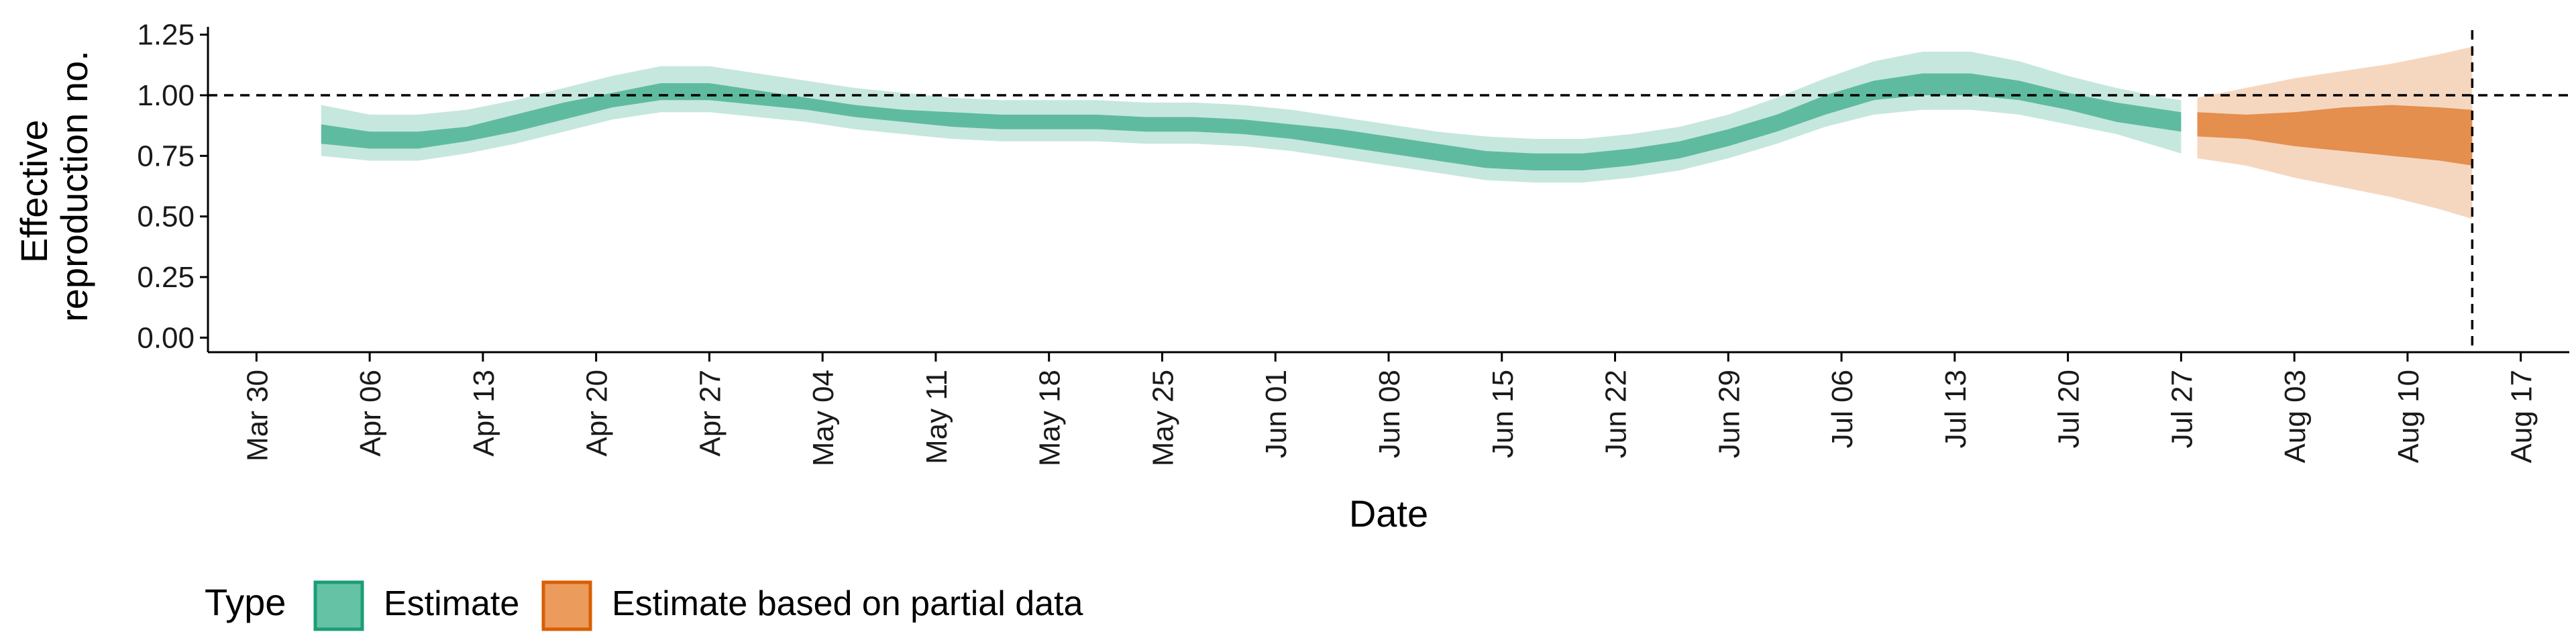 The image size is (2576, 644). What do you see at coordinates (2335, 135) in the screenshot?
I see `series-1-inner-band` at bounding box center [2335, 135].